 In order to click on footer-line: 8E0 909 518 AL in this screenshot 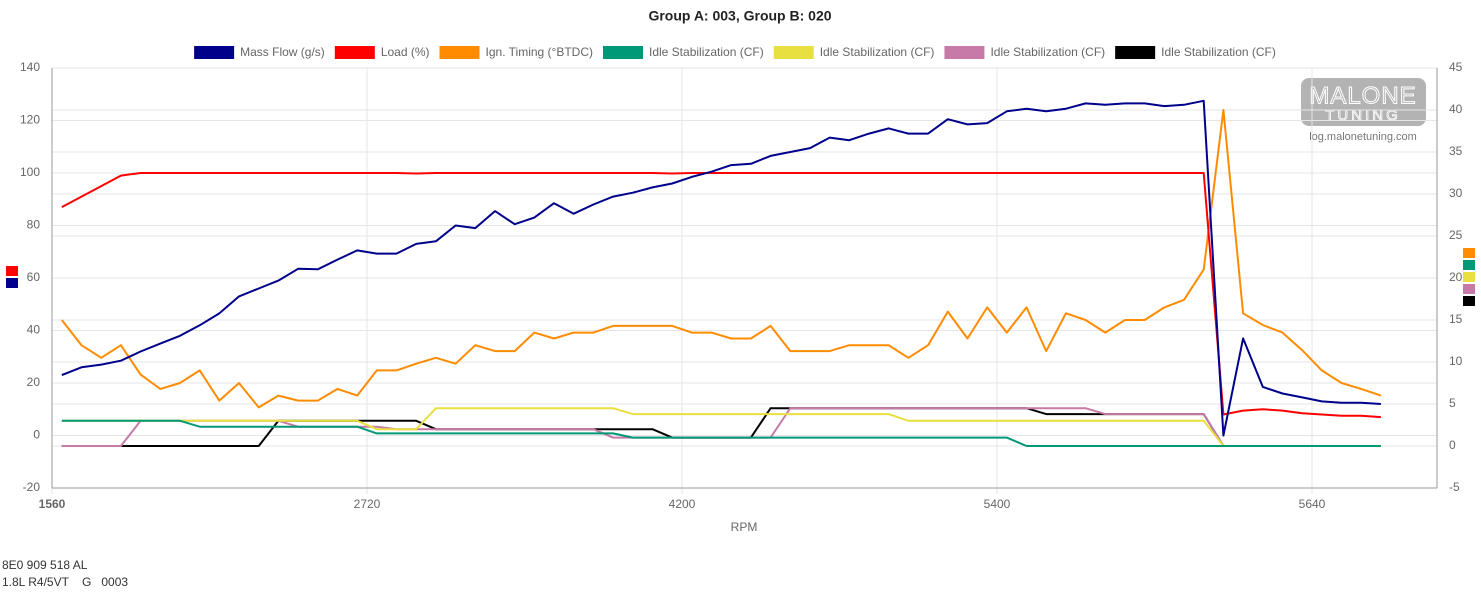, I will do `click(45, 565)`.